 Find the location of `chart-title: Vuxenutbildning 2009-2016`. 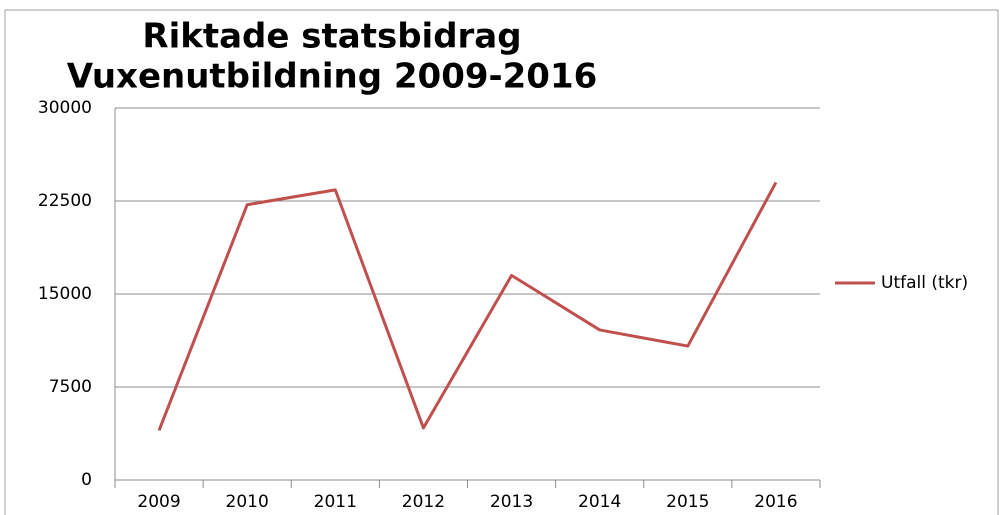

chart-title: Vuxenutbildning 2009-2016 is located at coordinates (332, 77).